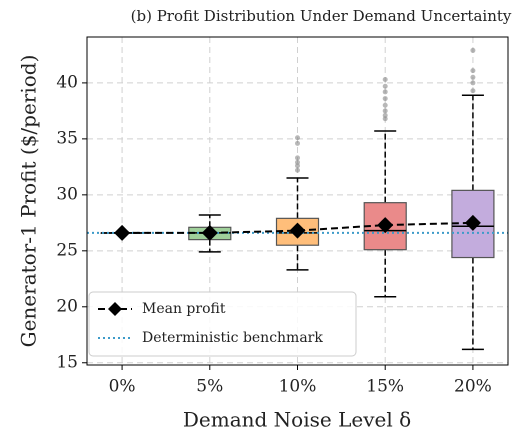 The image size is (525, 437). Describe the element at coordinates (67, 250) in the screenshot. I see `y-tick-label: 25` at that location.